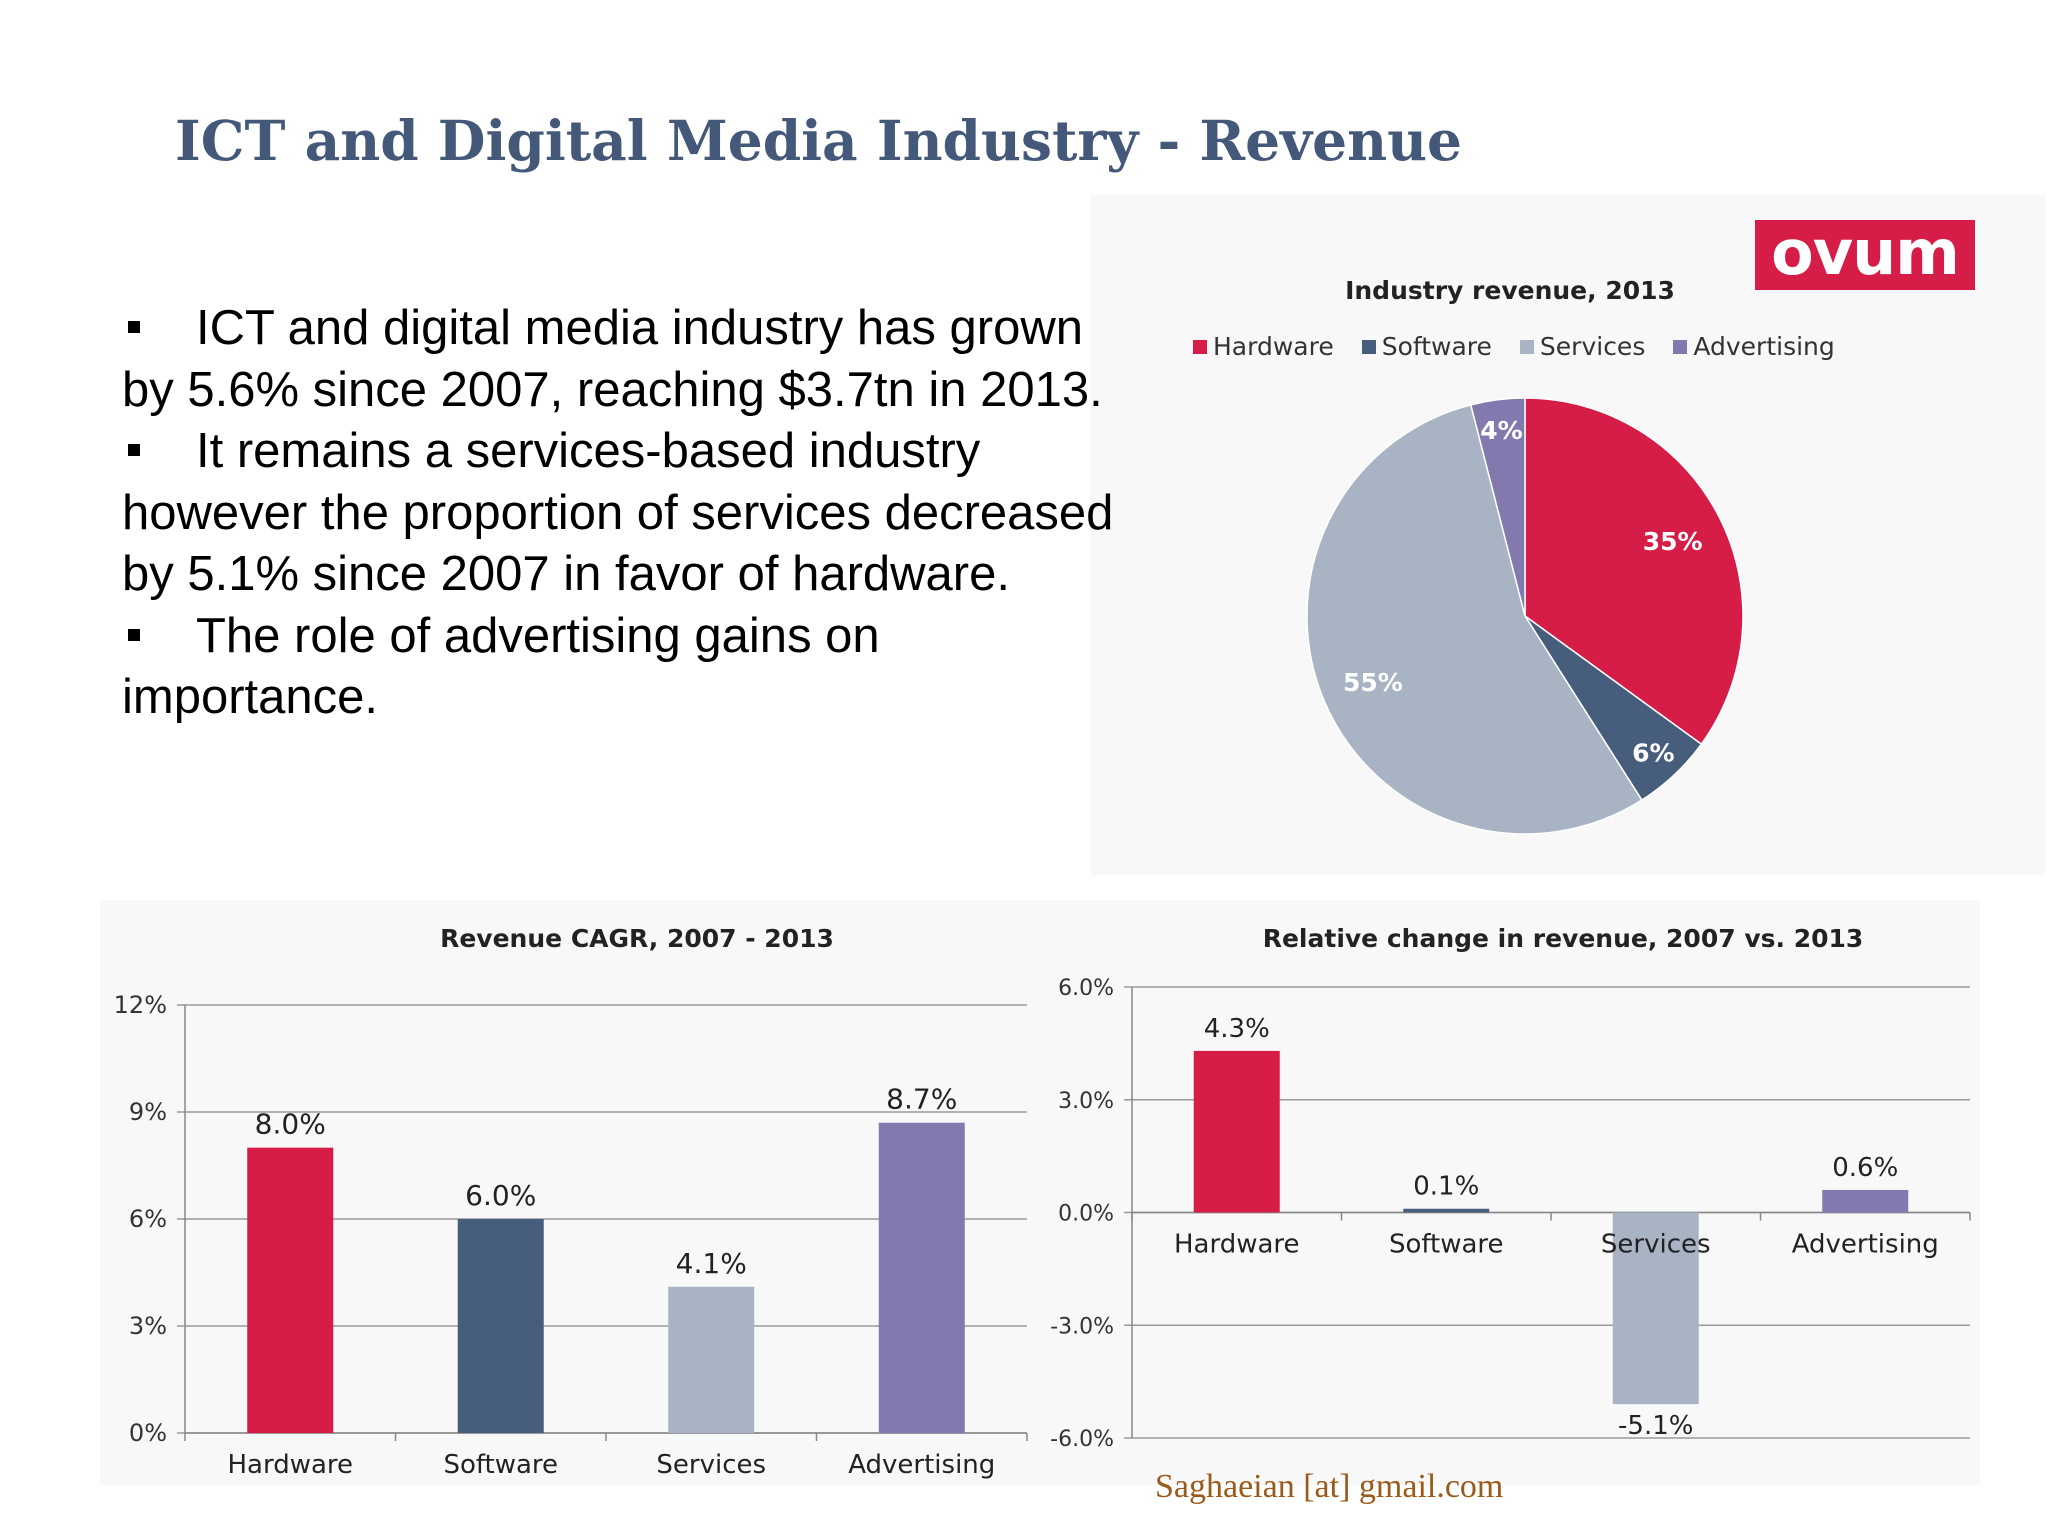 The width and height of the screenshot is (2048, 1536). Describe the element at coordinates (148, 1219) in the screenshot. I see `y-tick-label: 6%` at that location.